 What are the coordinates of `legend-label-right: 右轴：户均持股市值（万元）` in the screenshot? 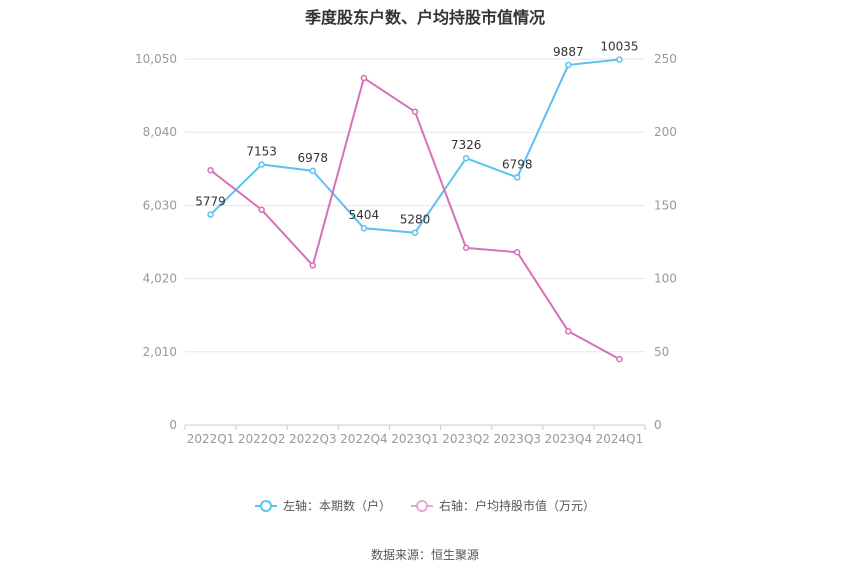 It's located at (517, 506).